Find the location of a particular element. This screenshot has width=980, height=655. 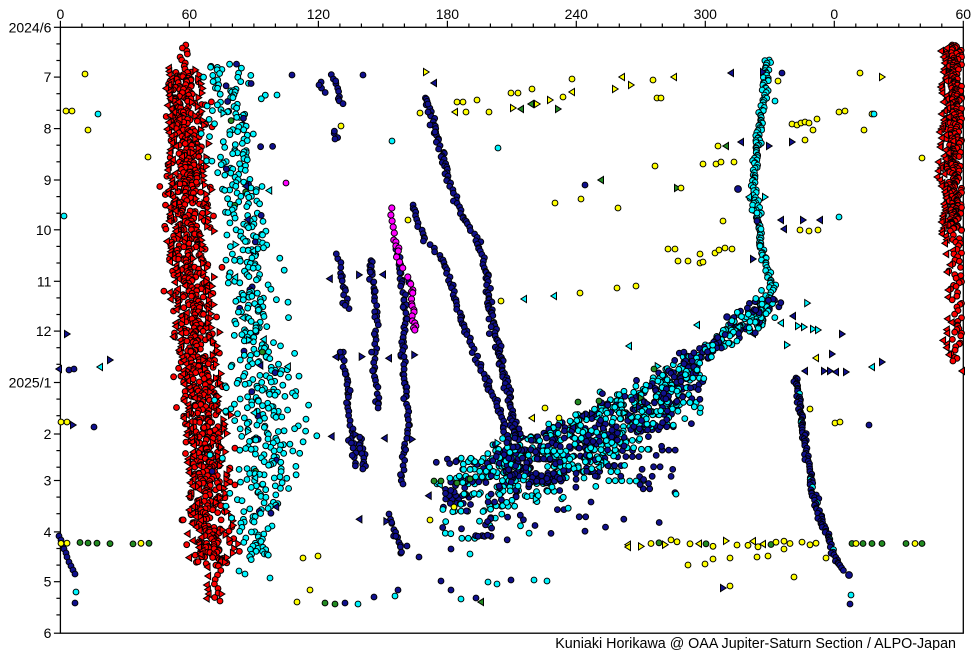

svg-text: 2025/1 is located at coordinates (30, 383).